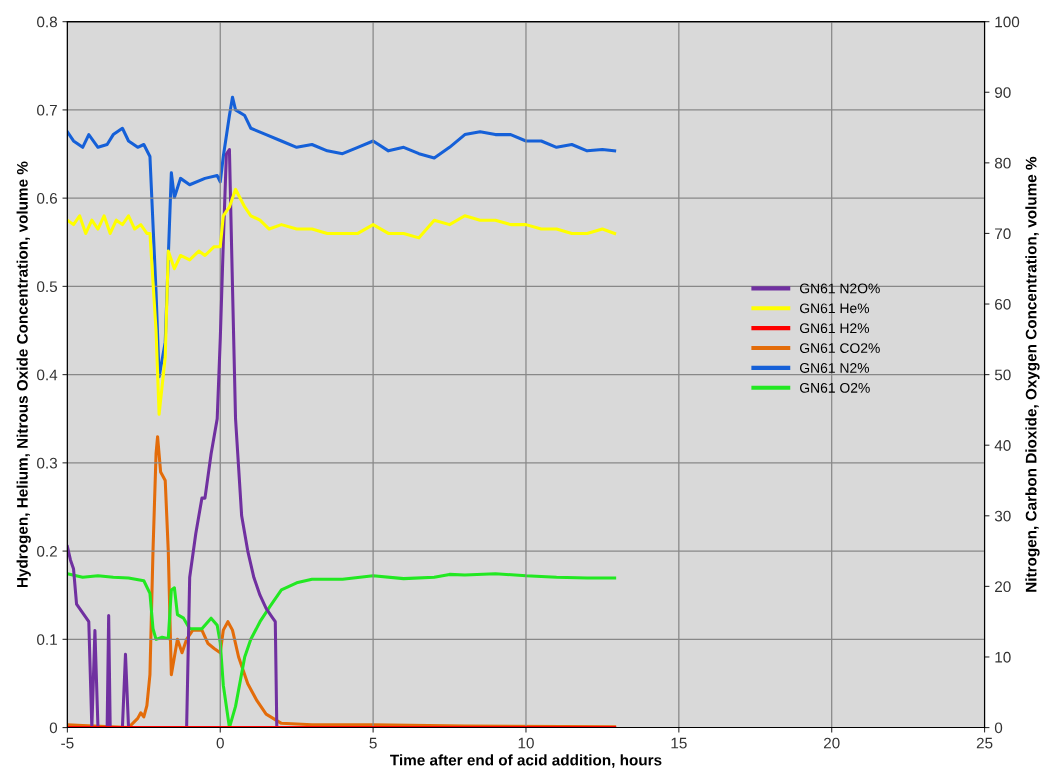 The width and height of the screenshot is (1053, 774). What do you see at coordinates (834, 308) in the screenshot?
I see `legend-label: GN61 He%` at bounding box center [834, 308].